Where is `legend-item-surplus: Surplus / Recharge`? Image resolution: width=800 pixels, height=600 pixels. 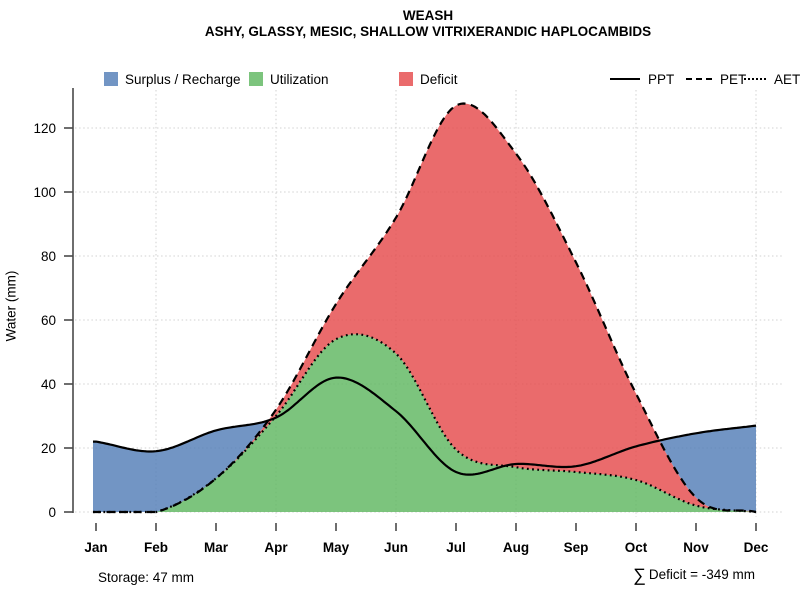 legend-item-surplus: Surplus / Recharge is located at coordinates (172, 79).